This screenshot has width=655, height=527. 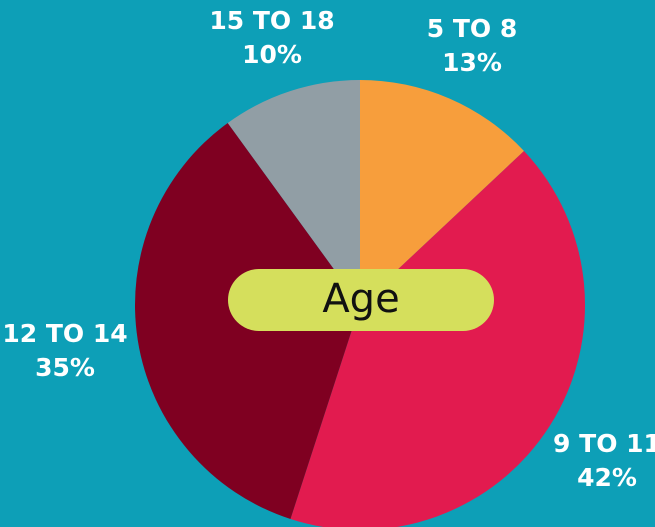 What do you see at coordinates (472, 28) in the screenshot?
I see `category-label: 5 TO 8` at bounding box center [472, 28].